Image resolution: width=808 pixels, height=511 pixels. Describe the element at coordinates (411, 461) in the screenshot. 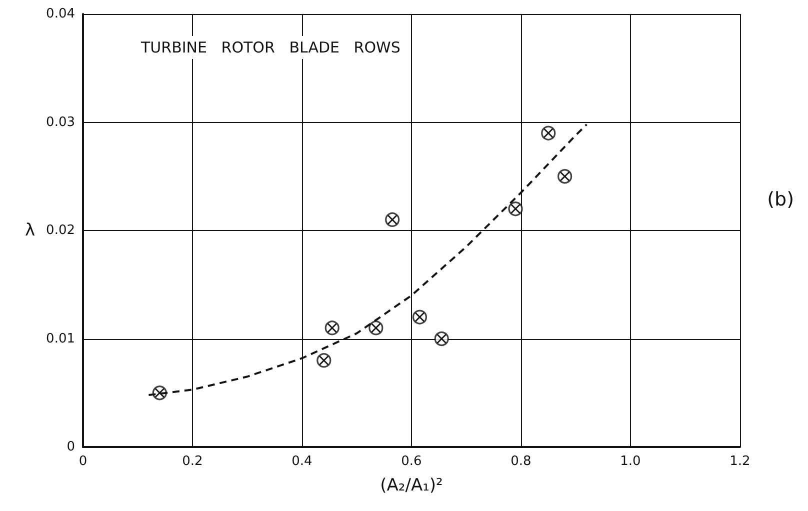

I see `x-tick-label: 0.6` at that location.